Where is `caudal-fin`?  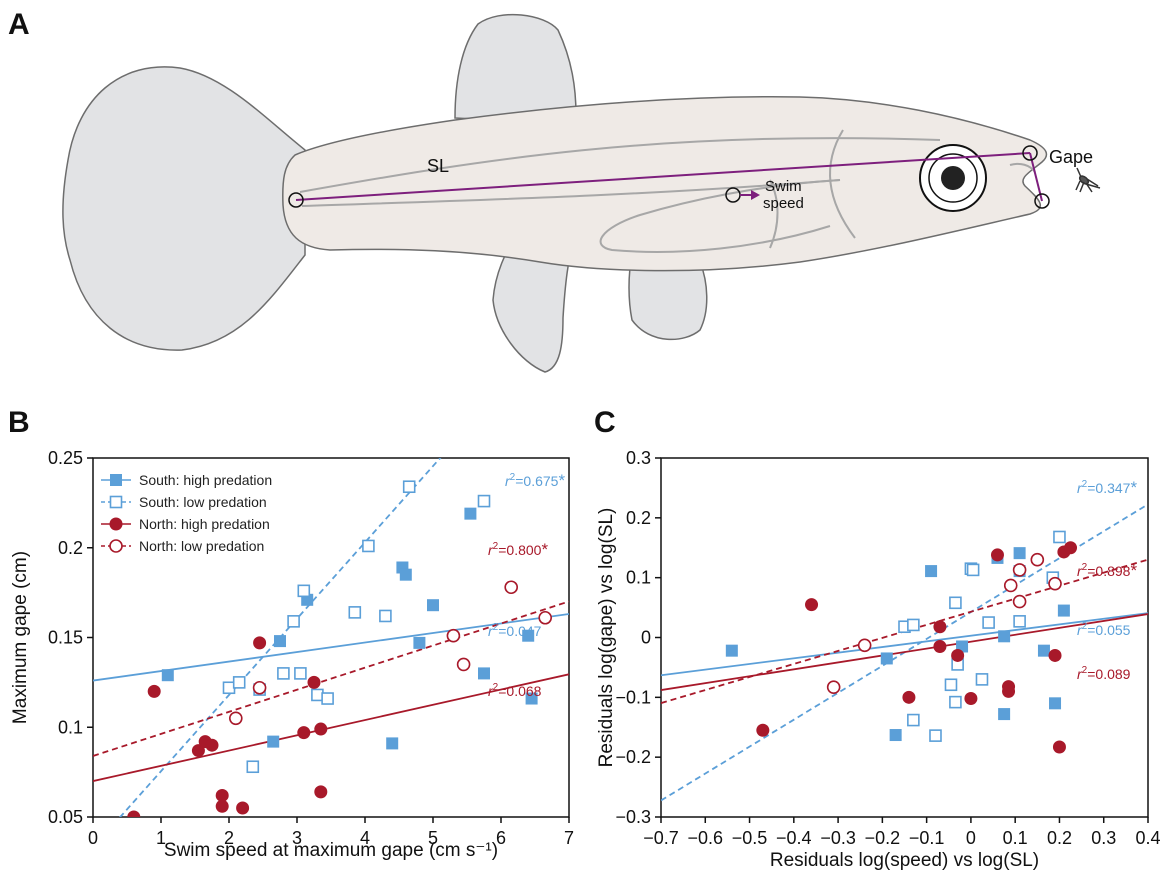
caudal-fin is located at coordinates (184, 208).